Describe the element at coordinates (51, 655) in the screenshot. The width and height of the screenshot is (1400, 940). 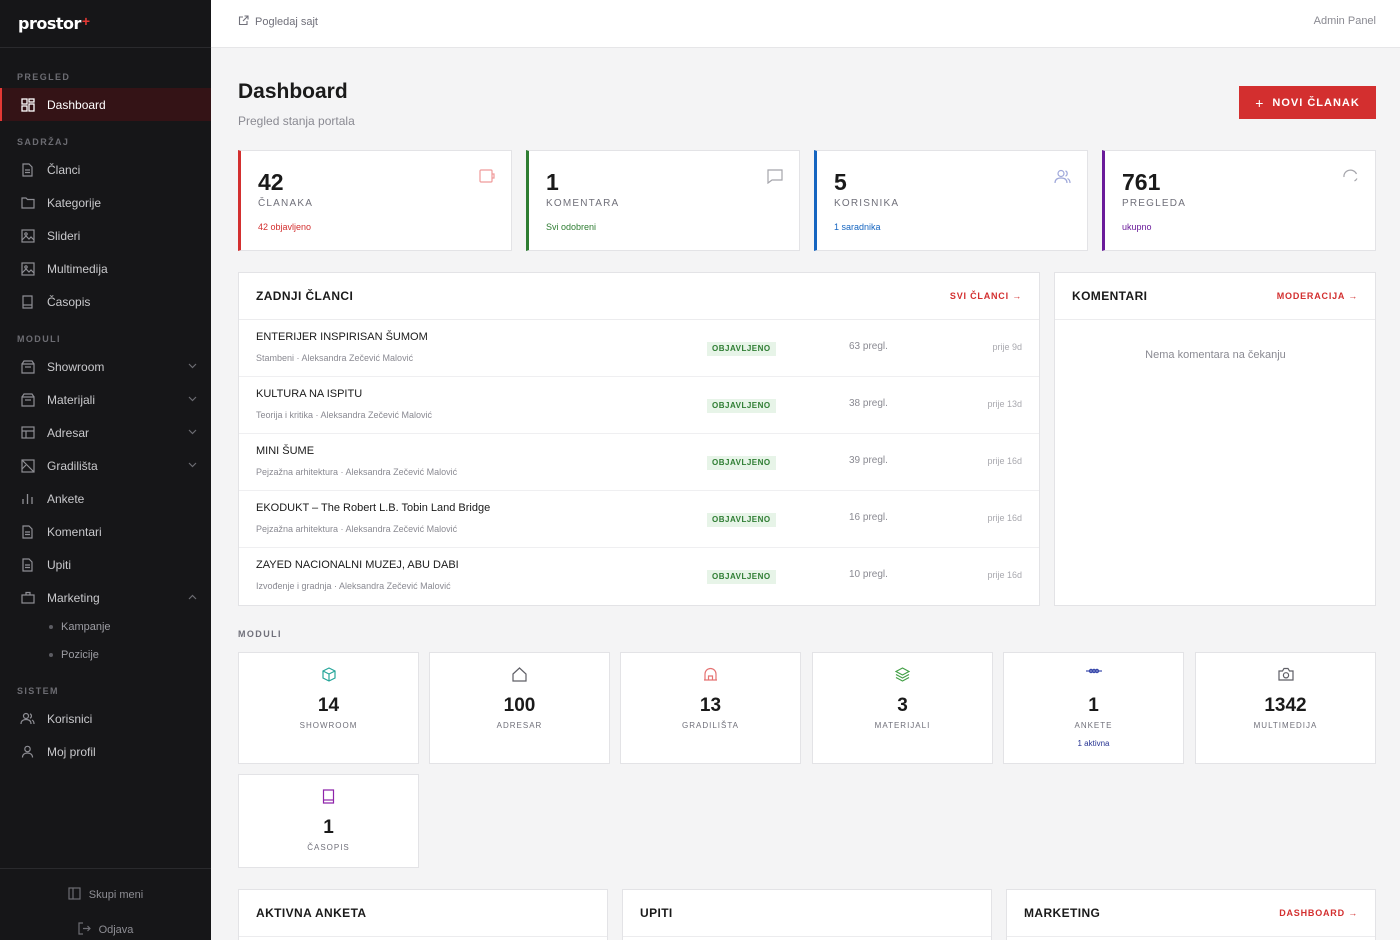
I see `bullet-icon` at that location.